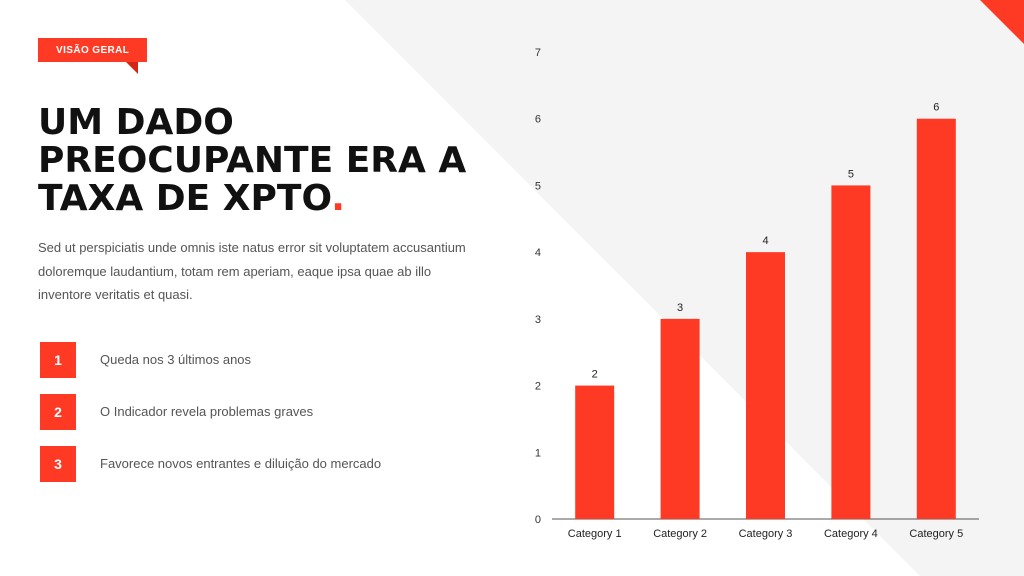  Describe the element at coordinates (260, 360) in the screenshot. I see `list-item: 1 Queda nos 3 últimos anos` at that location.